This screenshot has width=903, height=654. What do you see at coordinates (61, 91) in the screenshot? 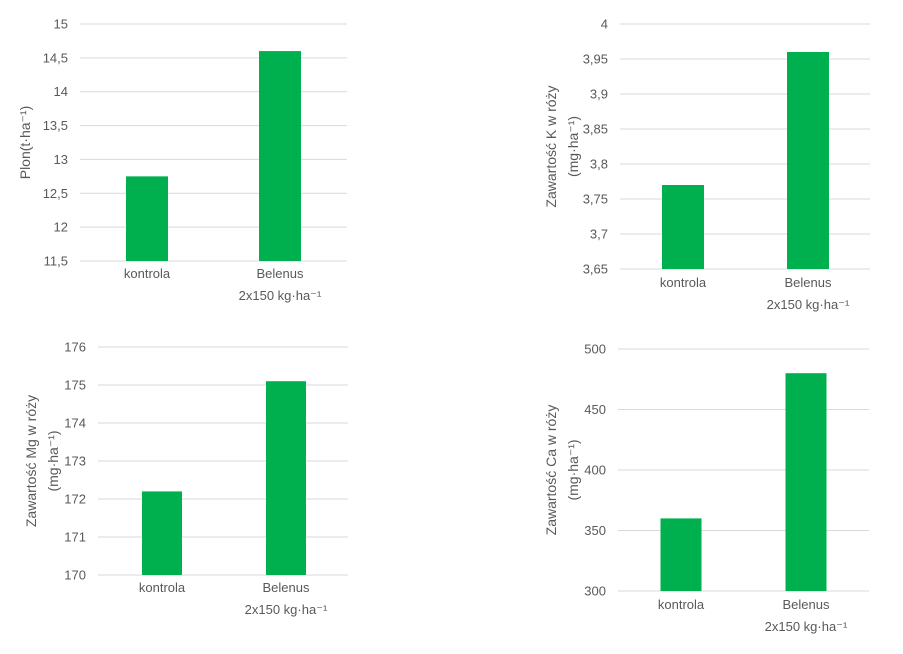
I see `y-tick-label: 14` at bounding box center [61, 91].